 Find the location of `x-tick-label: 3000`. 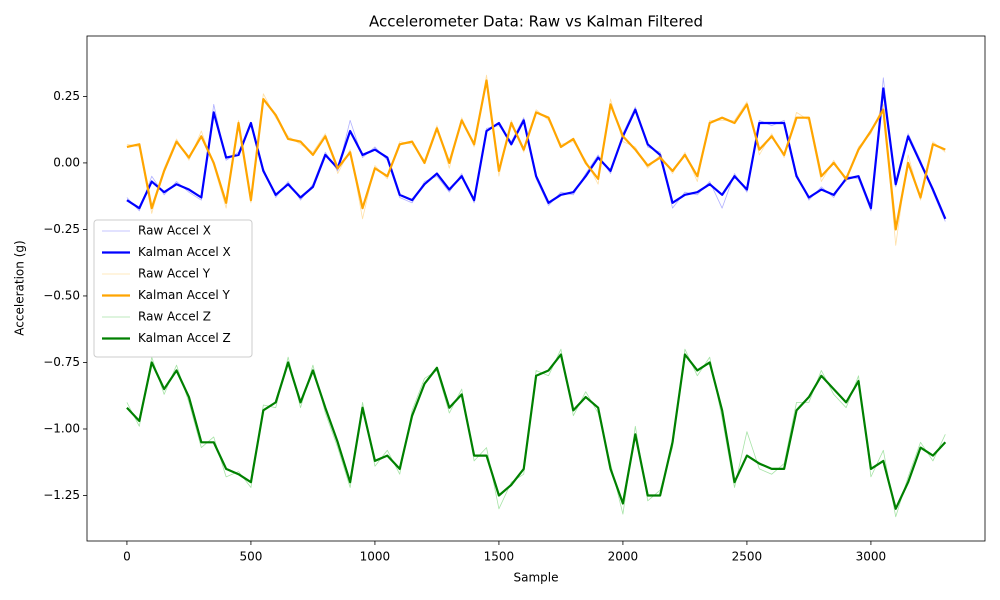

x-tick-label: 3000 is located at coordinates (871, 557).